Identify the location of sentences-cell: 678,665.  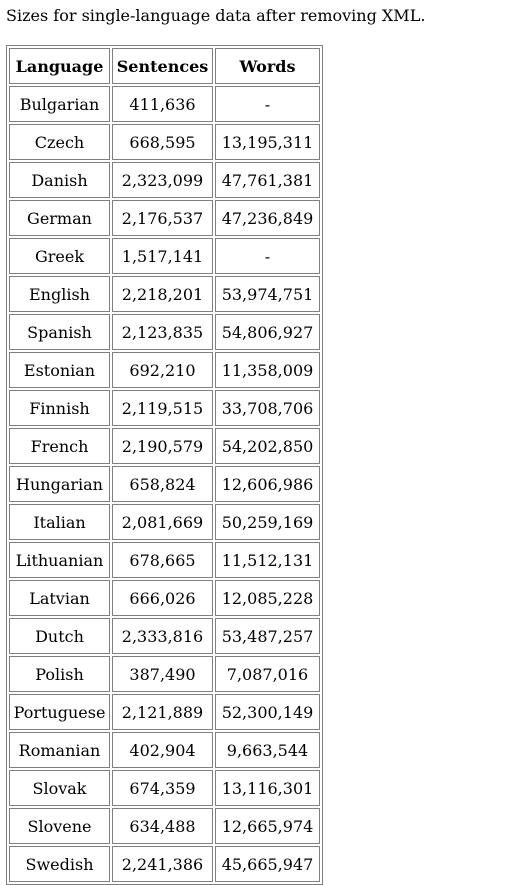
(162, 560).